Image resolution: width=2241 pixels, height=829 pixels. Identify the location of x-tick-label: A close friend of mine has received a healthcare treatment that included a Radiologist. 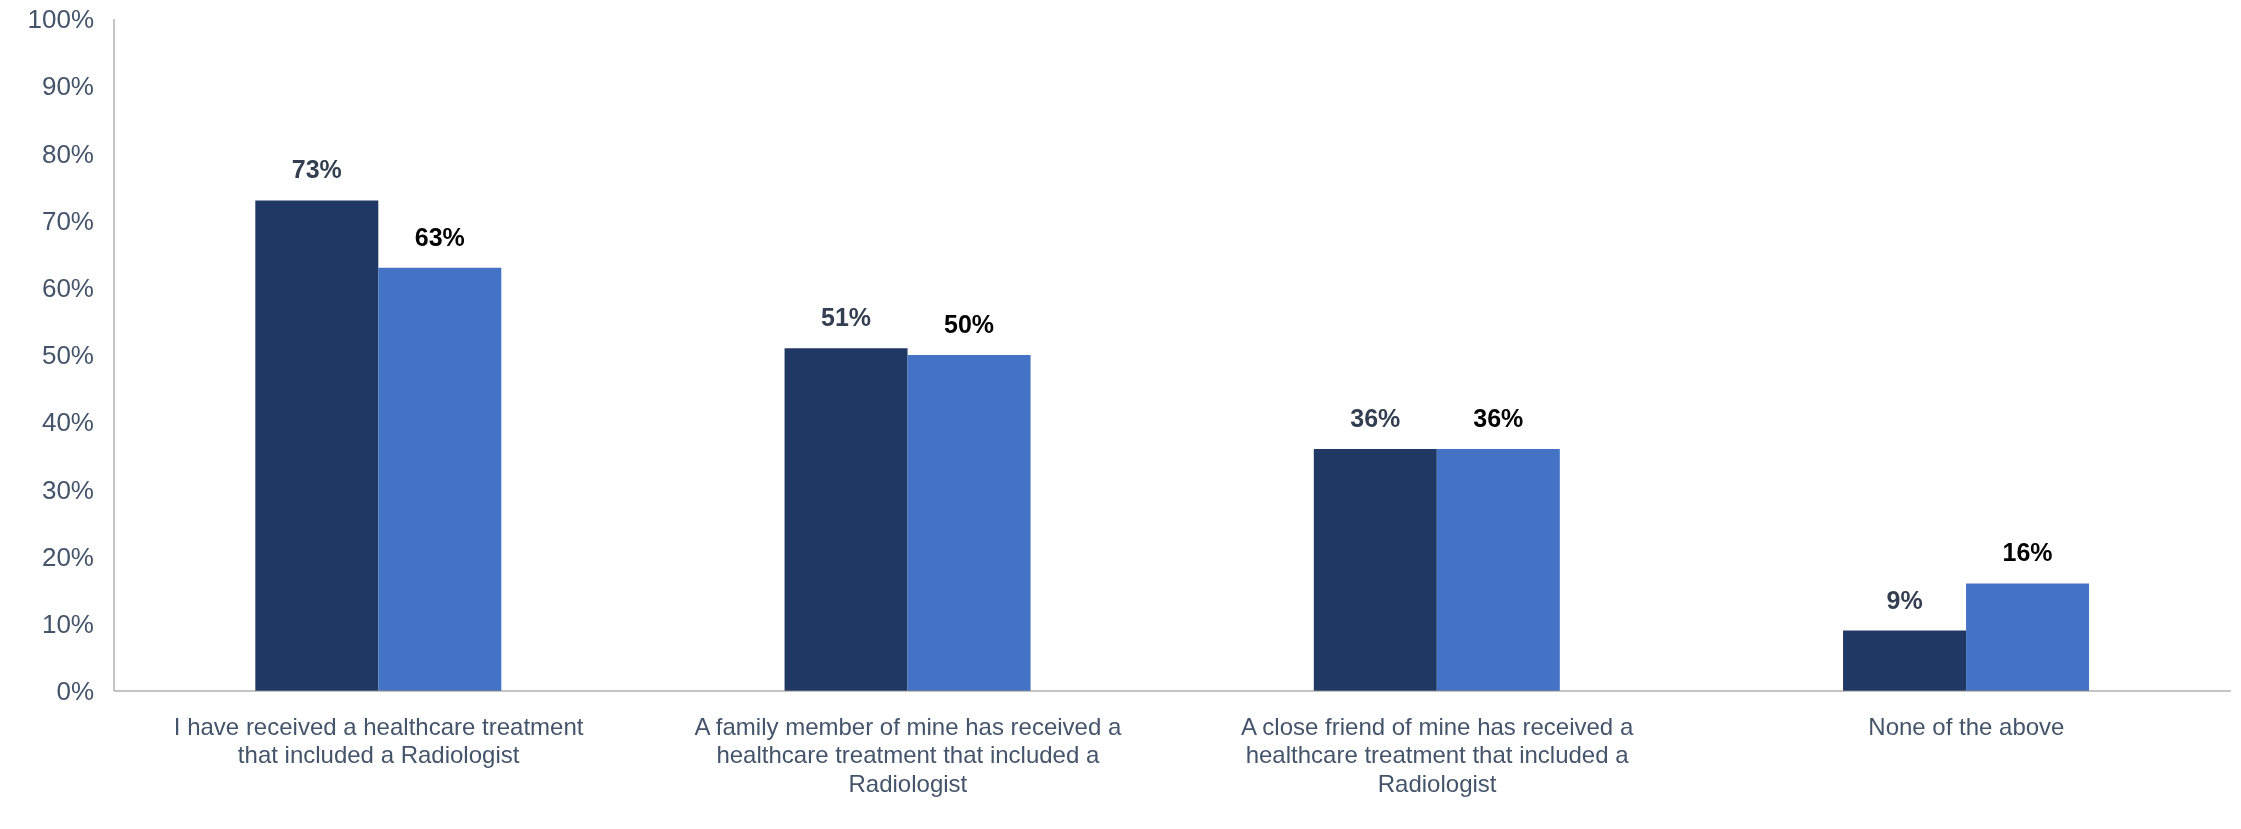
(1437, 755).